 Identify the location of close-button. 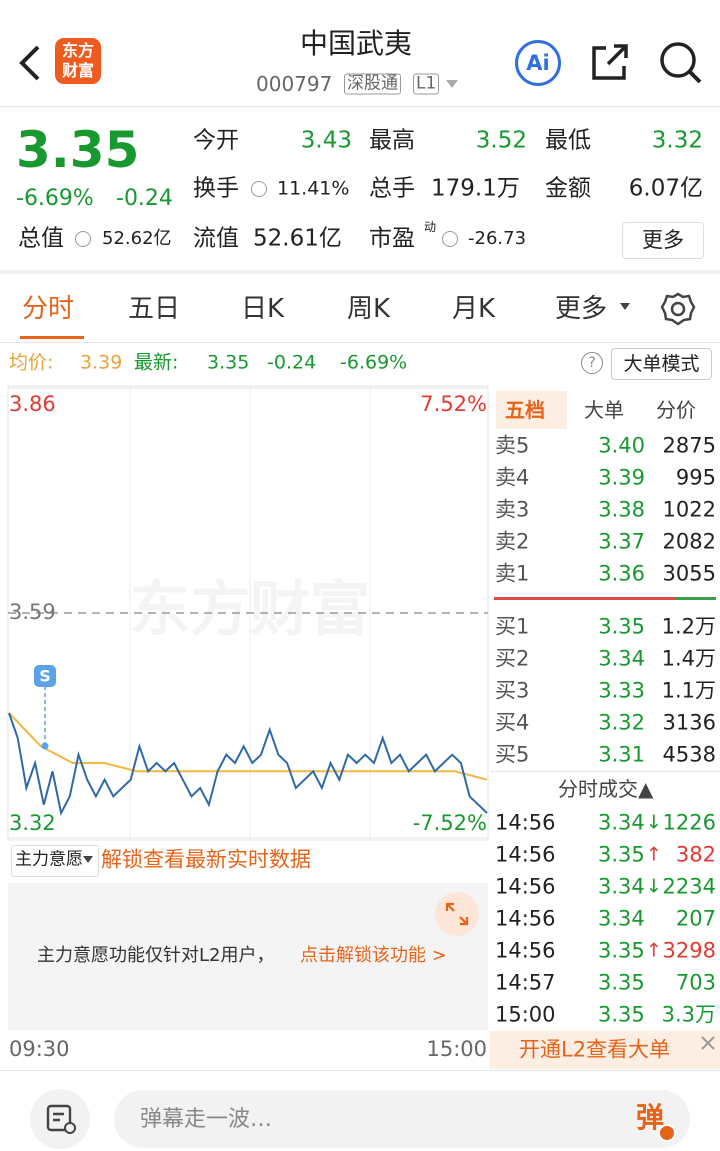
(708, 1043).